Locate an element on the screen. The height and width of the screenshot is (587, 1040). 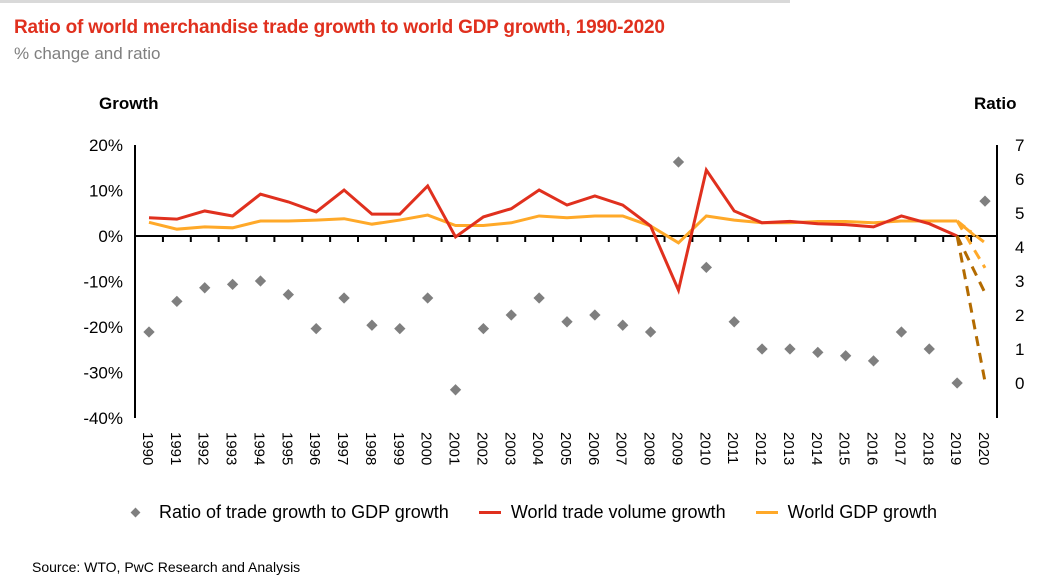
category-label: 1994 is located at coordinates (258, 448).